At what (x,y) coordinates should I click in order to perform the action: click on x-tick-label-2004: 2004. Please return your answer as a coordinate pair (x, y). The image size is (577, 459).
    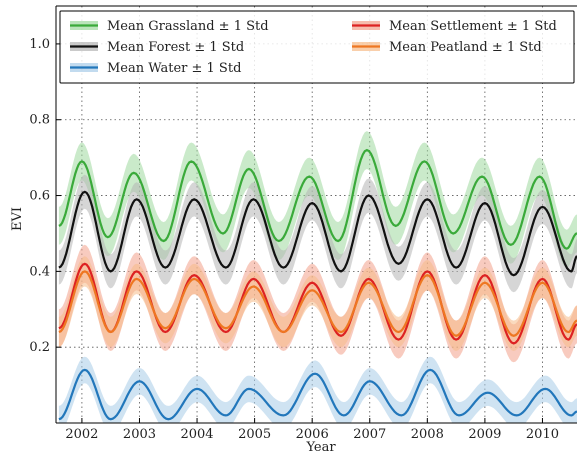
    Looking at the image, I should click on (196, 434).